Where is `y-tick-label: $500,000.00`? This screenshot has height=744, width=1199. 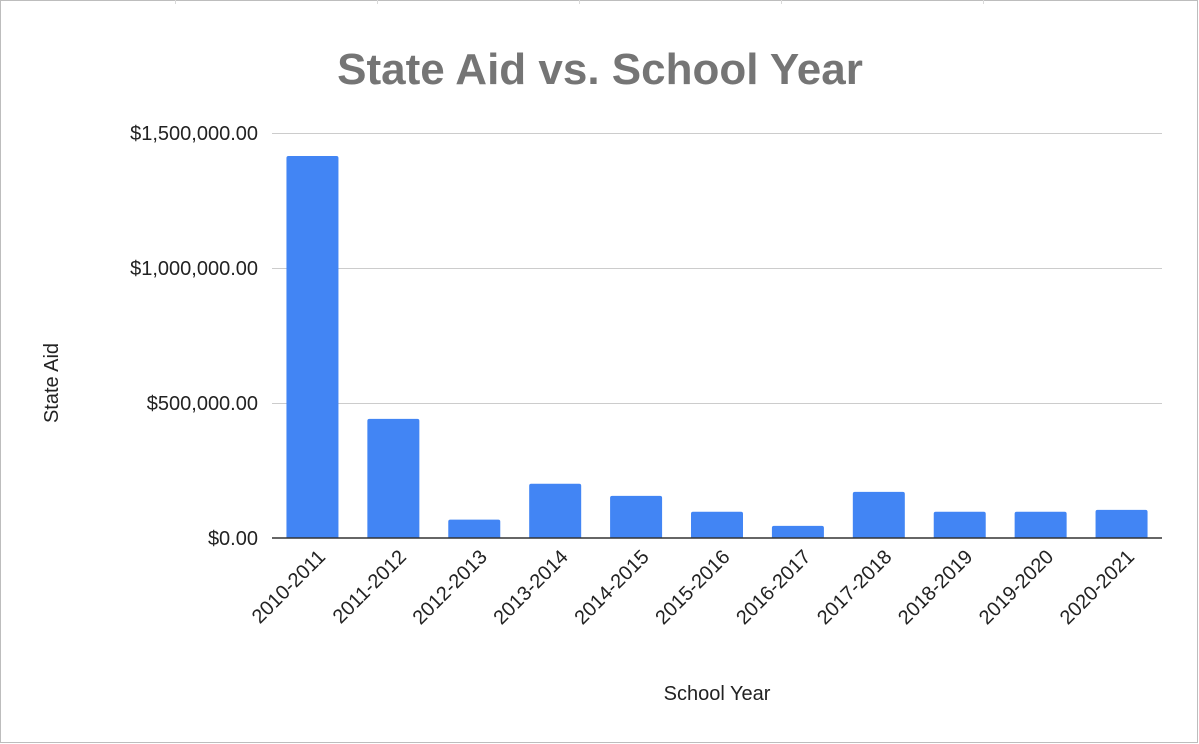 y-tick-label: $500,000.00 is located at coordinates (202, 404).